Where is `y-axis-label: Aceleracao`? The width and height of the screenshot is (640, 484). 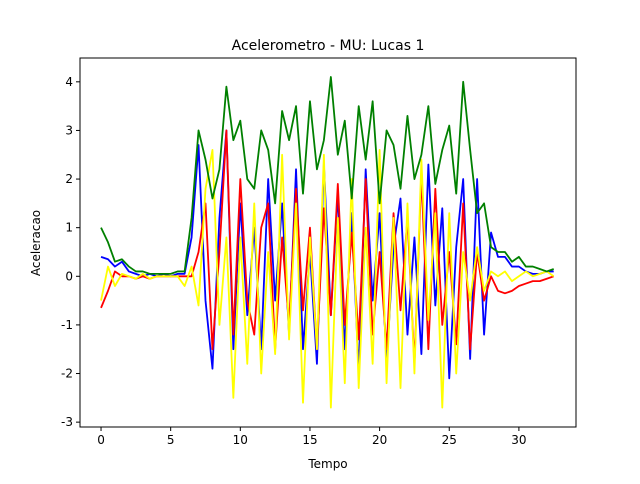 y-axis-label: Aceleracao is located at coordinates (36, 243).